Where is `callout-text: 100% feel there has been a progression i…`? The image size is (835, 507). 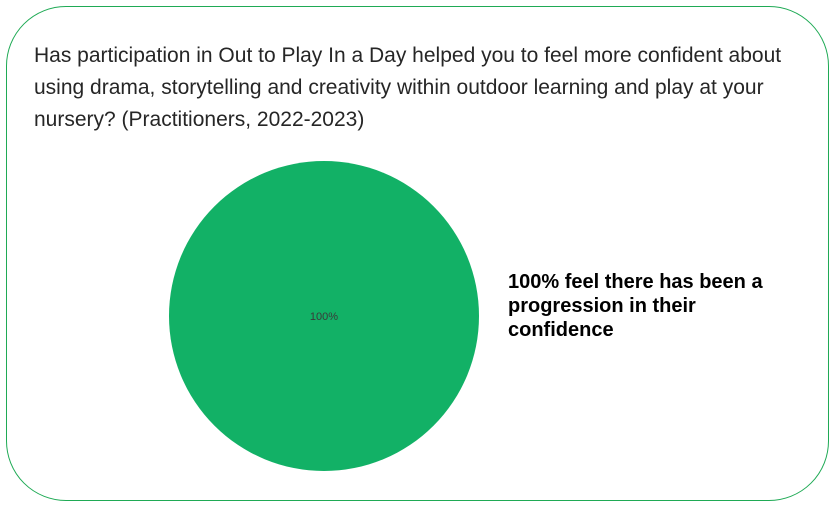
callout-text: 100% feel there has been a progression i… is located at coordinates (635, 306).